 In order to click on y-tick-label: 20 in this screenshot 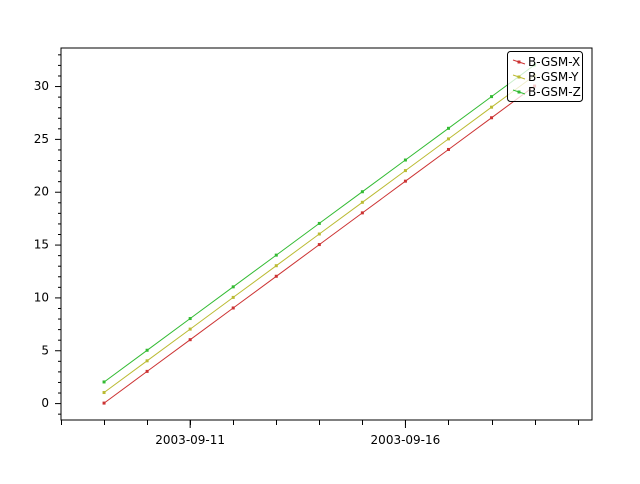, I will do `click(41, 192)`.